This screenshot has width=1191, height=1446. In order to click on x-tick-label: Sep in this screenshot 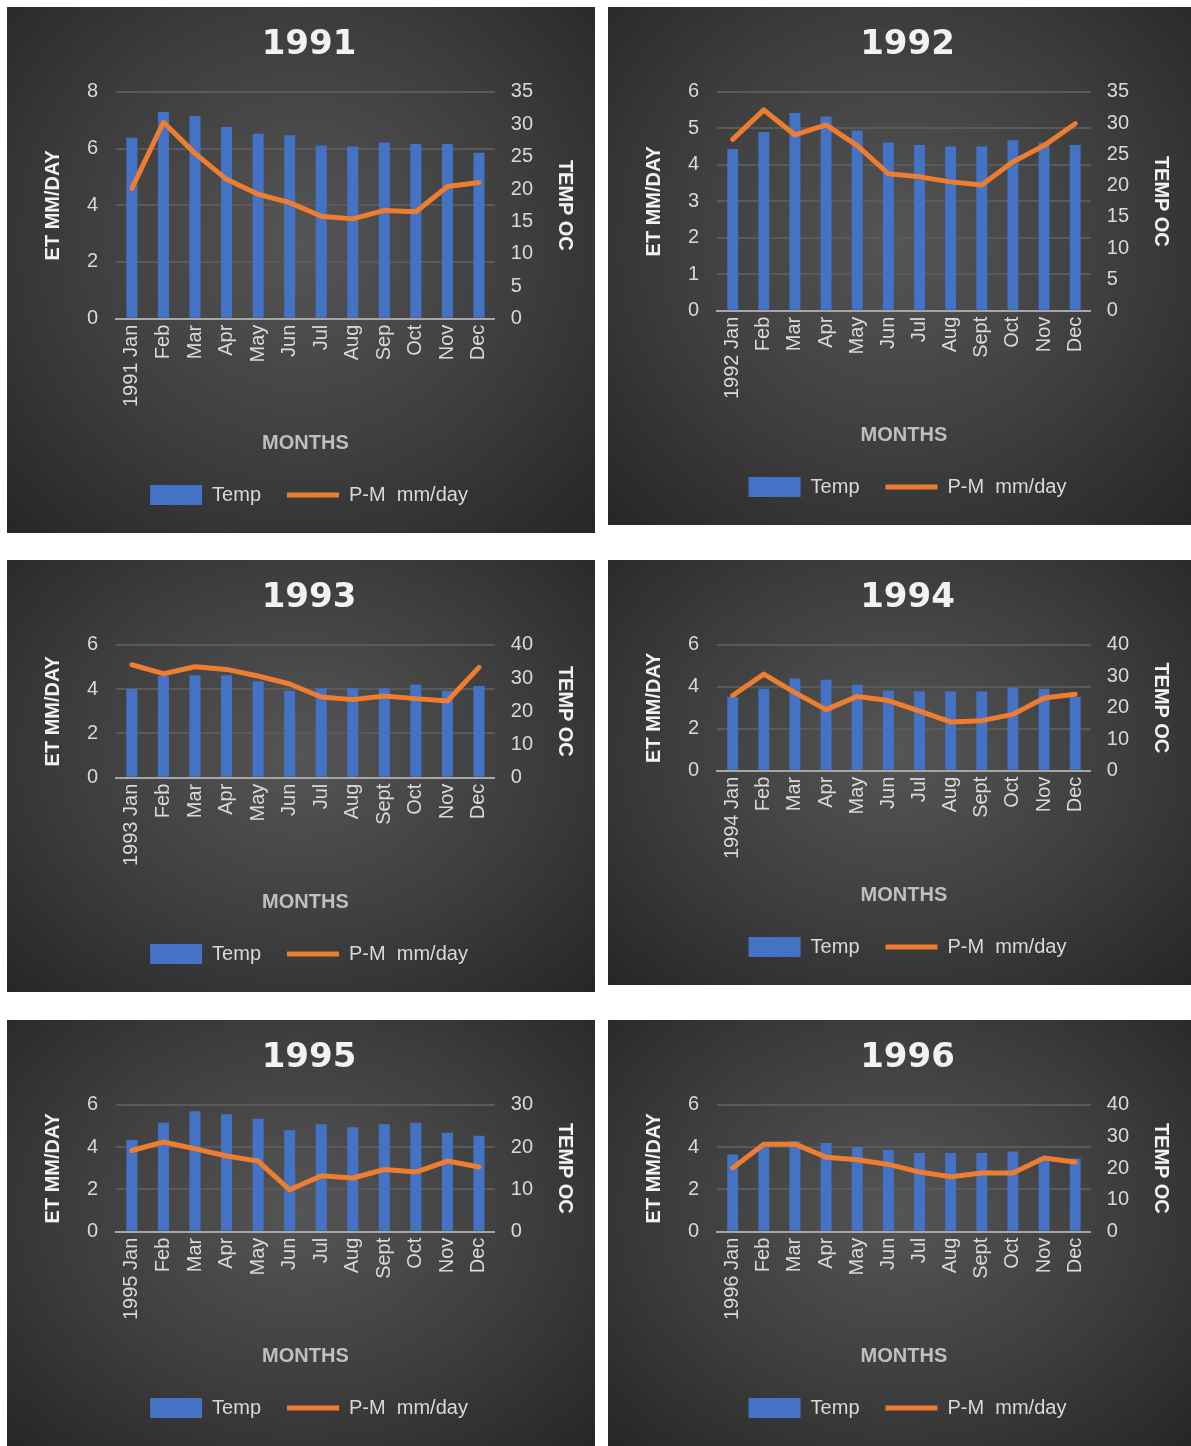, I will do `click(382, 342)`.